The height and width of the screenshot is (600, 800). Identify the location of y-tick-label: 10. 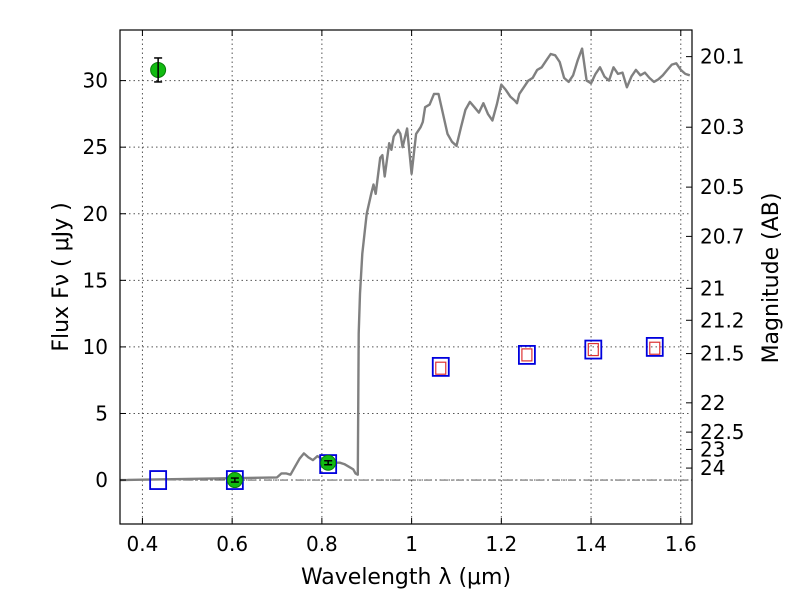
(95, 347).